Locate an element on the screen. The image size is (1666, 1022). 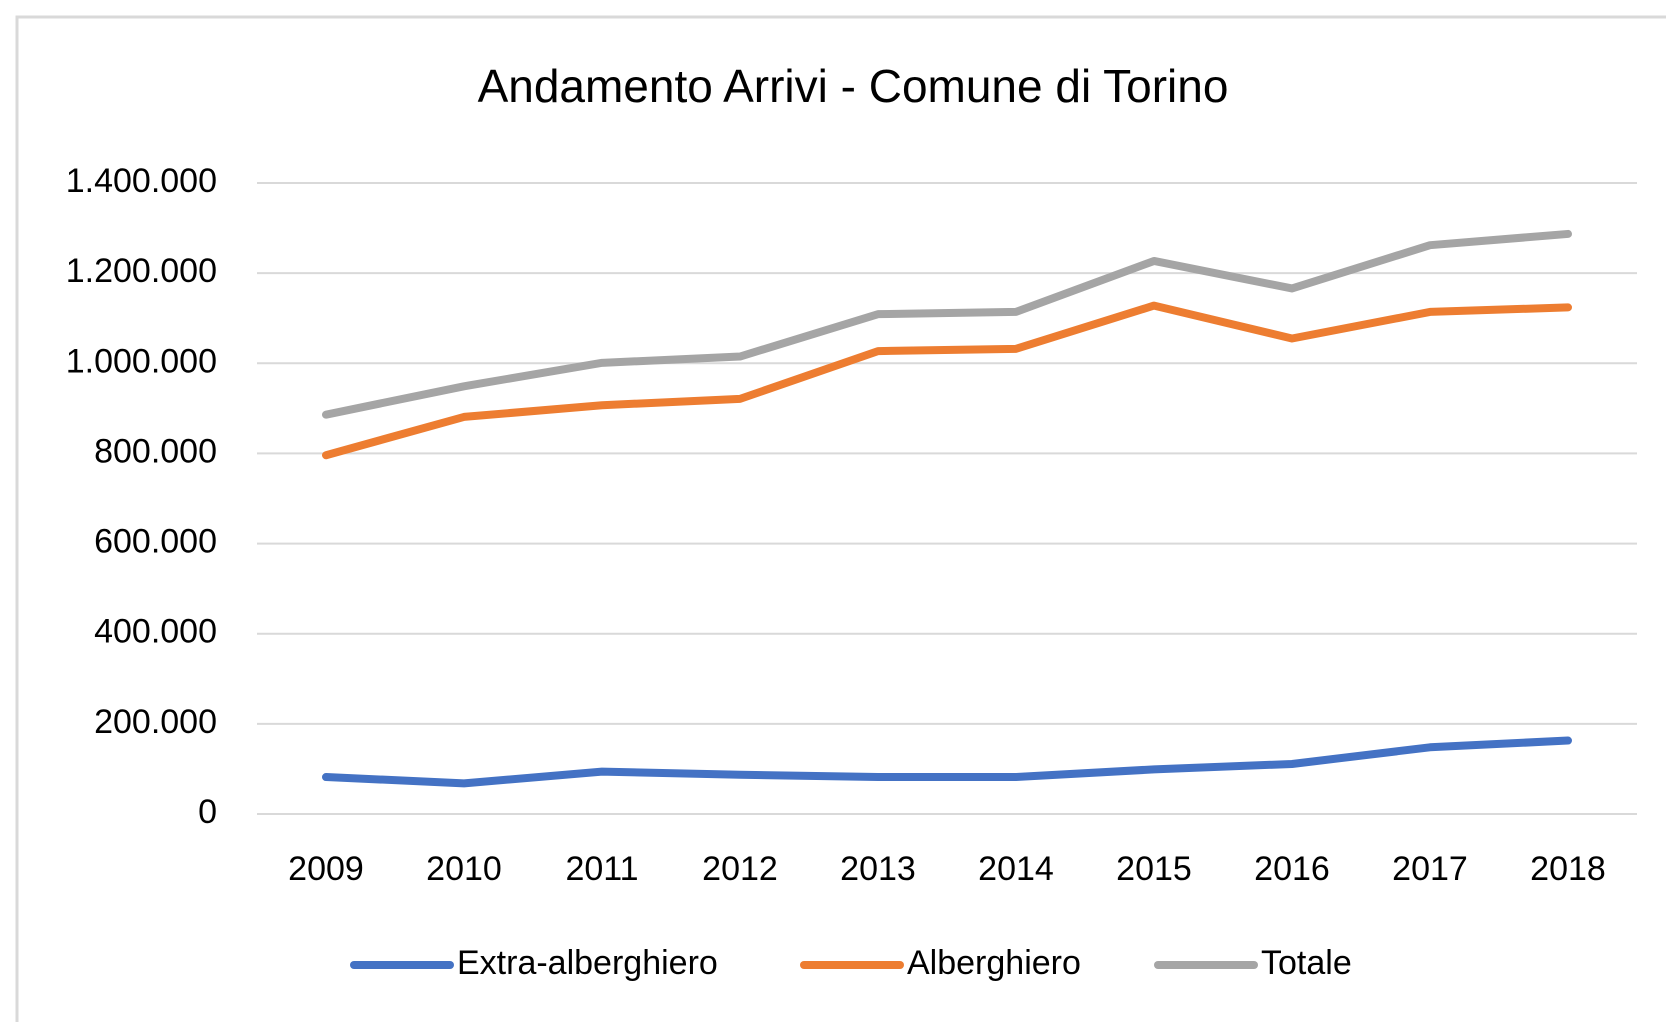
x-tick-label: 2015 is located at coordinates (1154, 869).